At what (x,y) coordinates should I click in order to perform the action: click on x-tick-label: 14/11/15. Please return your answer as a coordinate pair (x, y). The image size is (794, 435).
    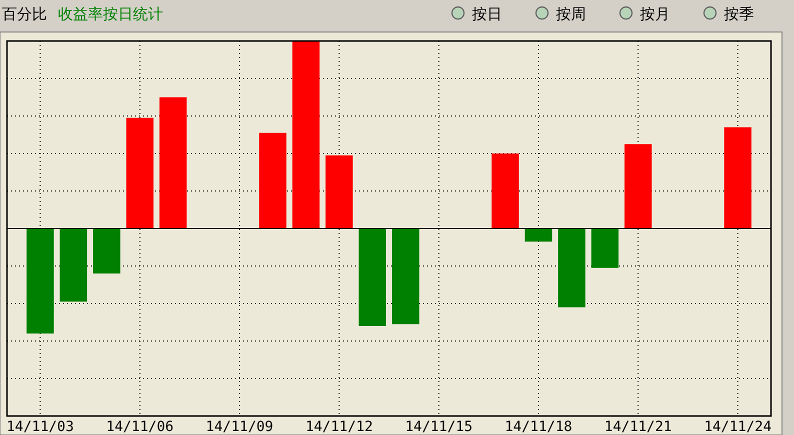
    Looking at the image, I should click on (439, 427).